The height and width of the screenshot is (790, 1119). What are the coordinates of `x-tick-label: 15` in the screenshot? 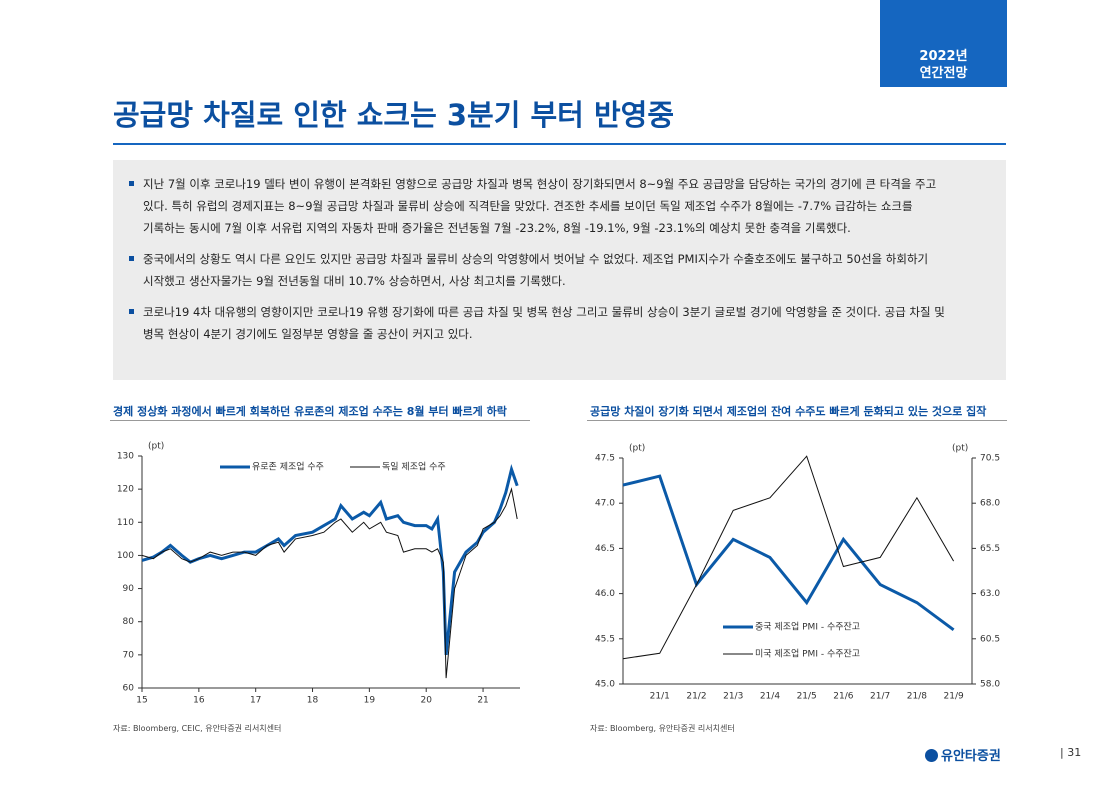 It's located at (141, 701).